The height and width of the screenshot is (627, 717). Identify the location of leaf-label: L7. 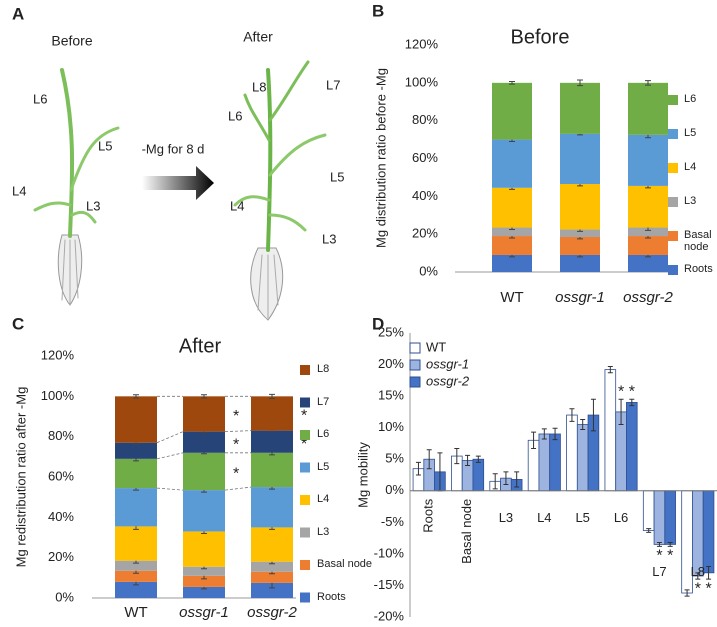
(333, 84).